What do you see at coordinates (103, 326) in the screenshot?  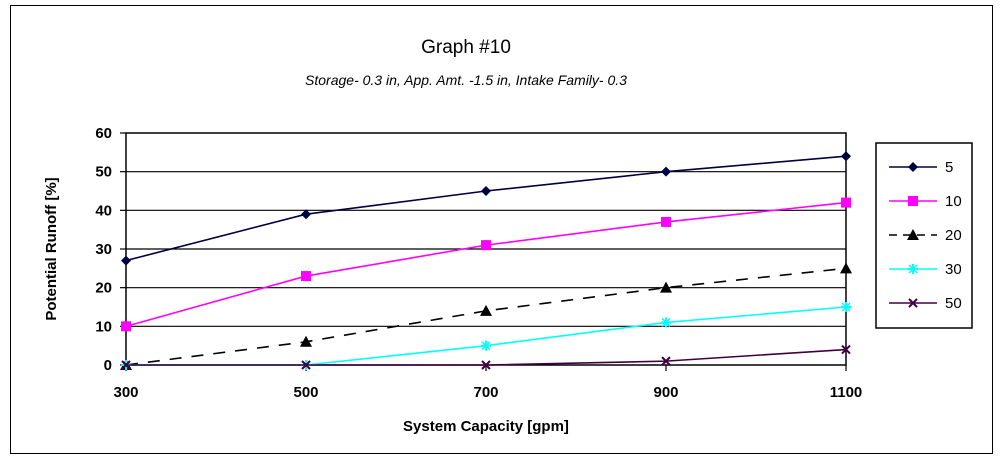 I see `y-tick-label: 10` at bounding box center [103, 326].